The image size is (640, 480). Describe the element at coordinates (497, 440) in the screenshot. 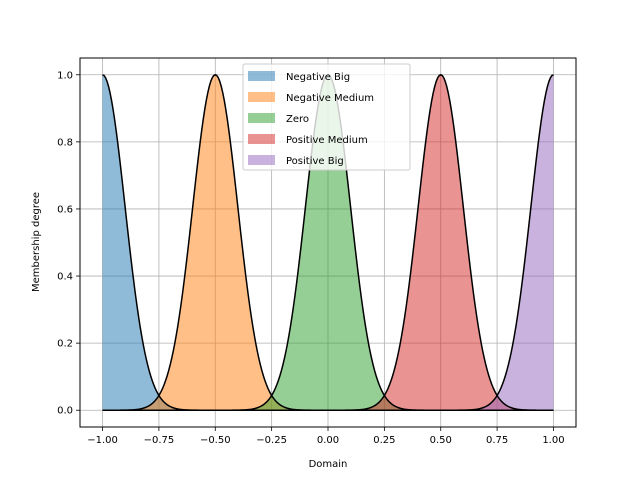

I see `x-tick-label: 0.75` at that location.